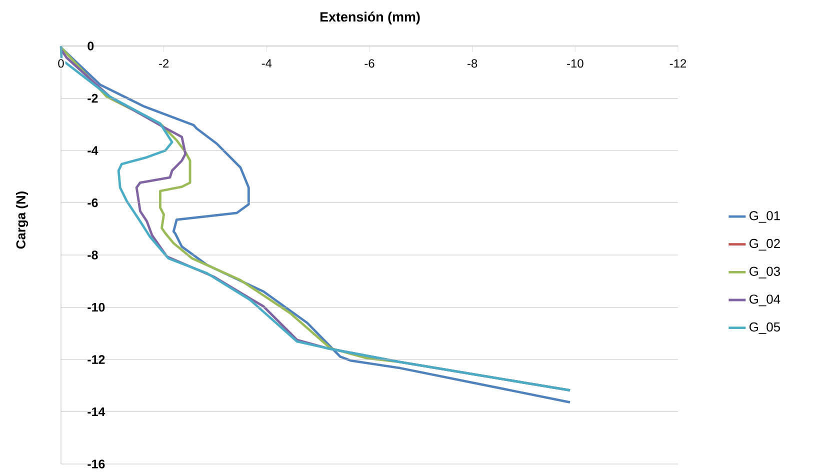 The width and height of the screenshot is (833, 475). I want to click on y-axis-title: Carga (N), so click(22, 220).